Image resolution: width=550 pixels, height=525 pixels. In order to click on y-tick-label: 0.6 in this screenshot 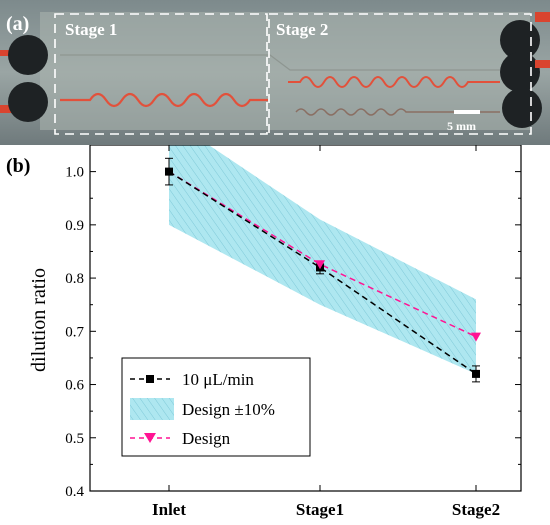, I will do `click(74, 386)`.